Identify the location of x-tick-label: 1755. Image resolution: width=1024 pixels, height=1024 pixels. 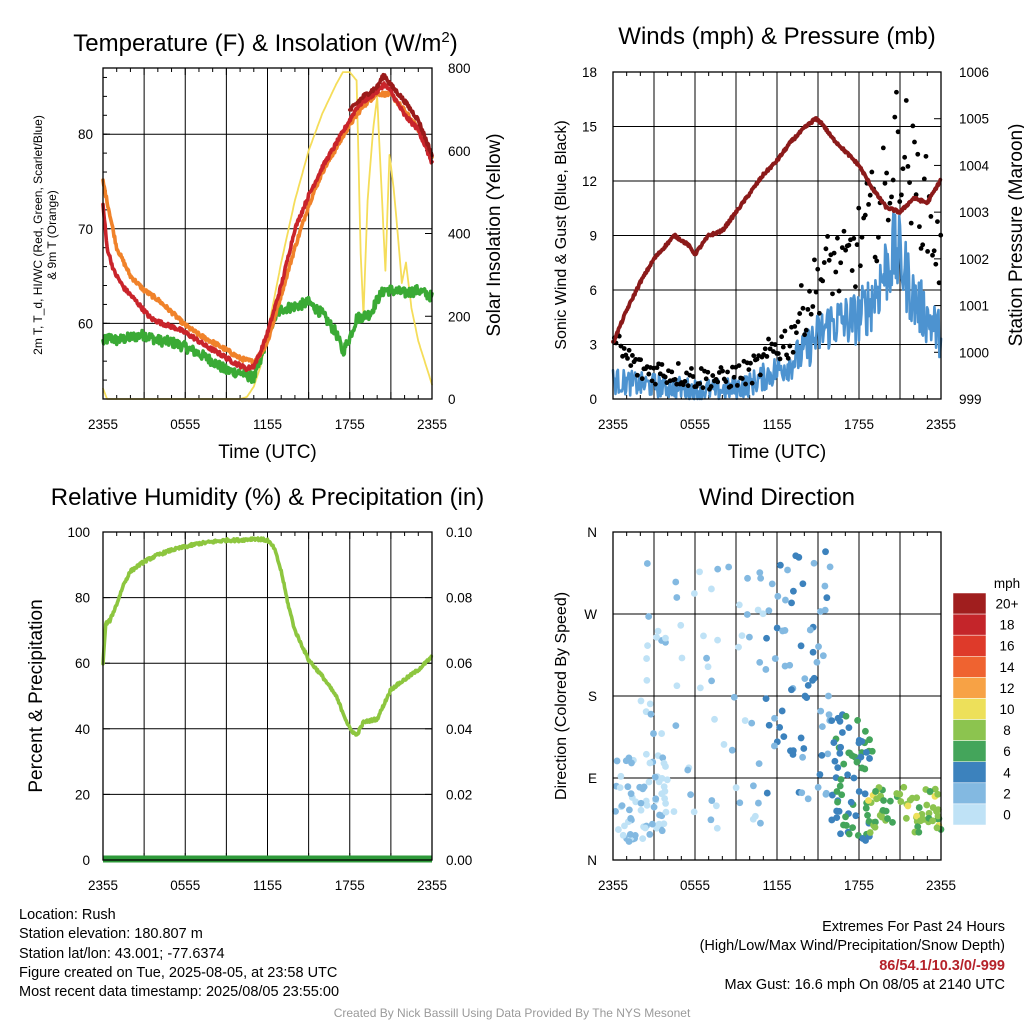
(350, 424).